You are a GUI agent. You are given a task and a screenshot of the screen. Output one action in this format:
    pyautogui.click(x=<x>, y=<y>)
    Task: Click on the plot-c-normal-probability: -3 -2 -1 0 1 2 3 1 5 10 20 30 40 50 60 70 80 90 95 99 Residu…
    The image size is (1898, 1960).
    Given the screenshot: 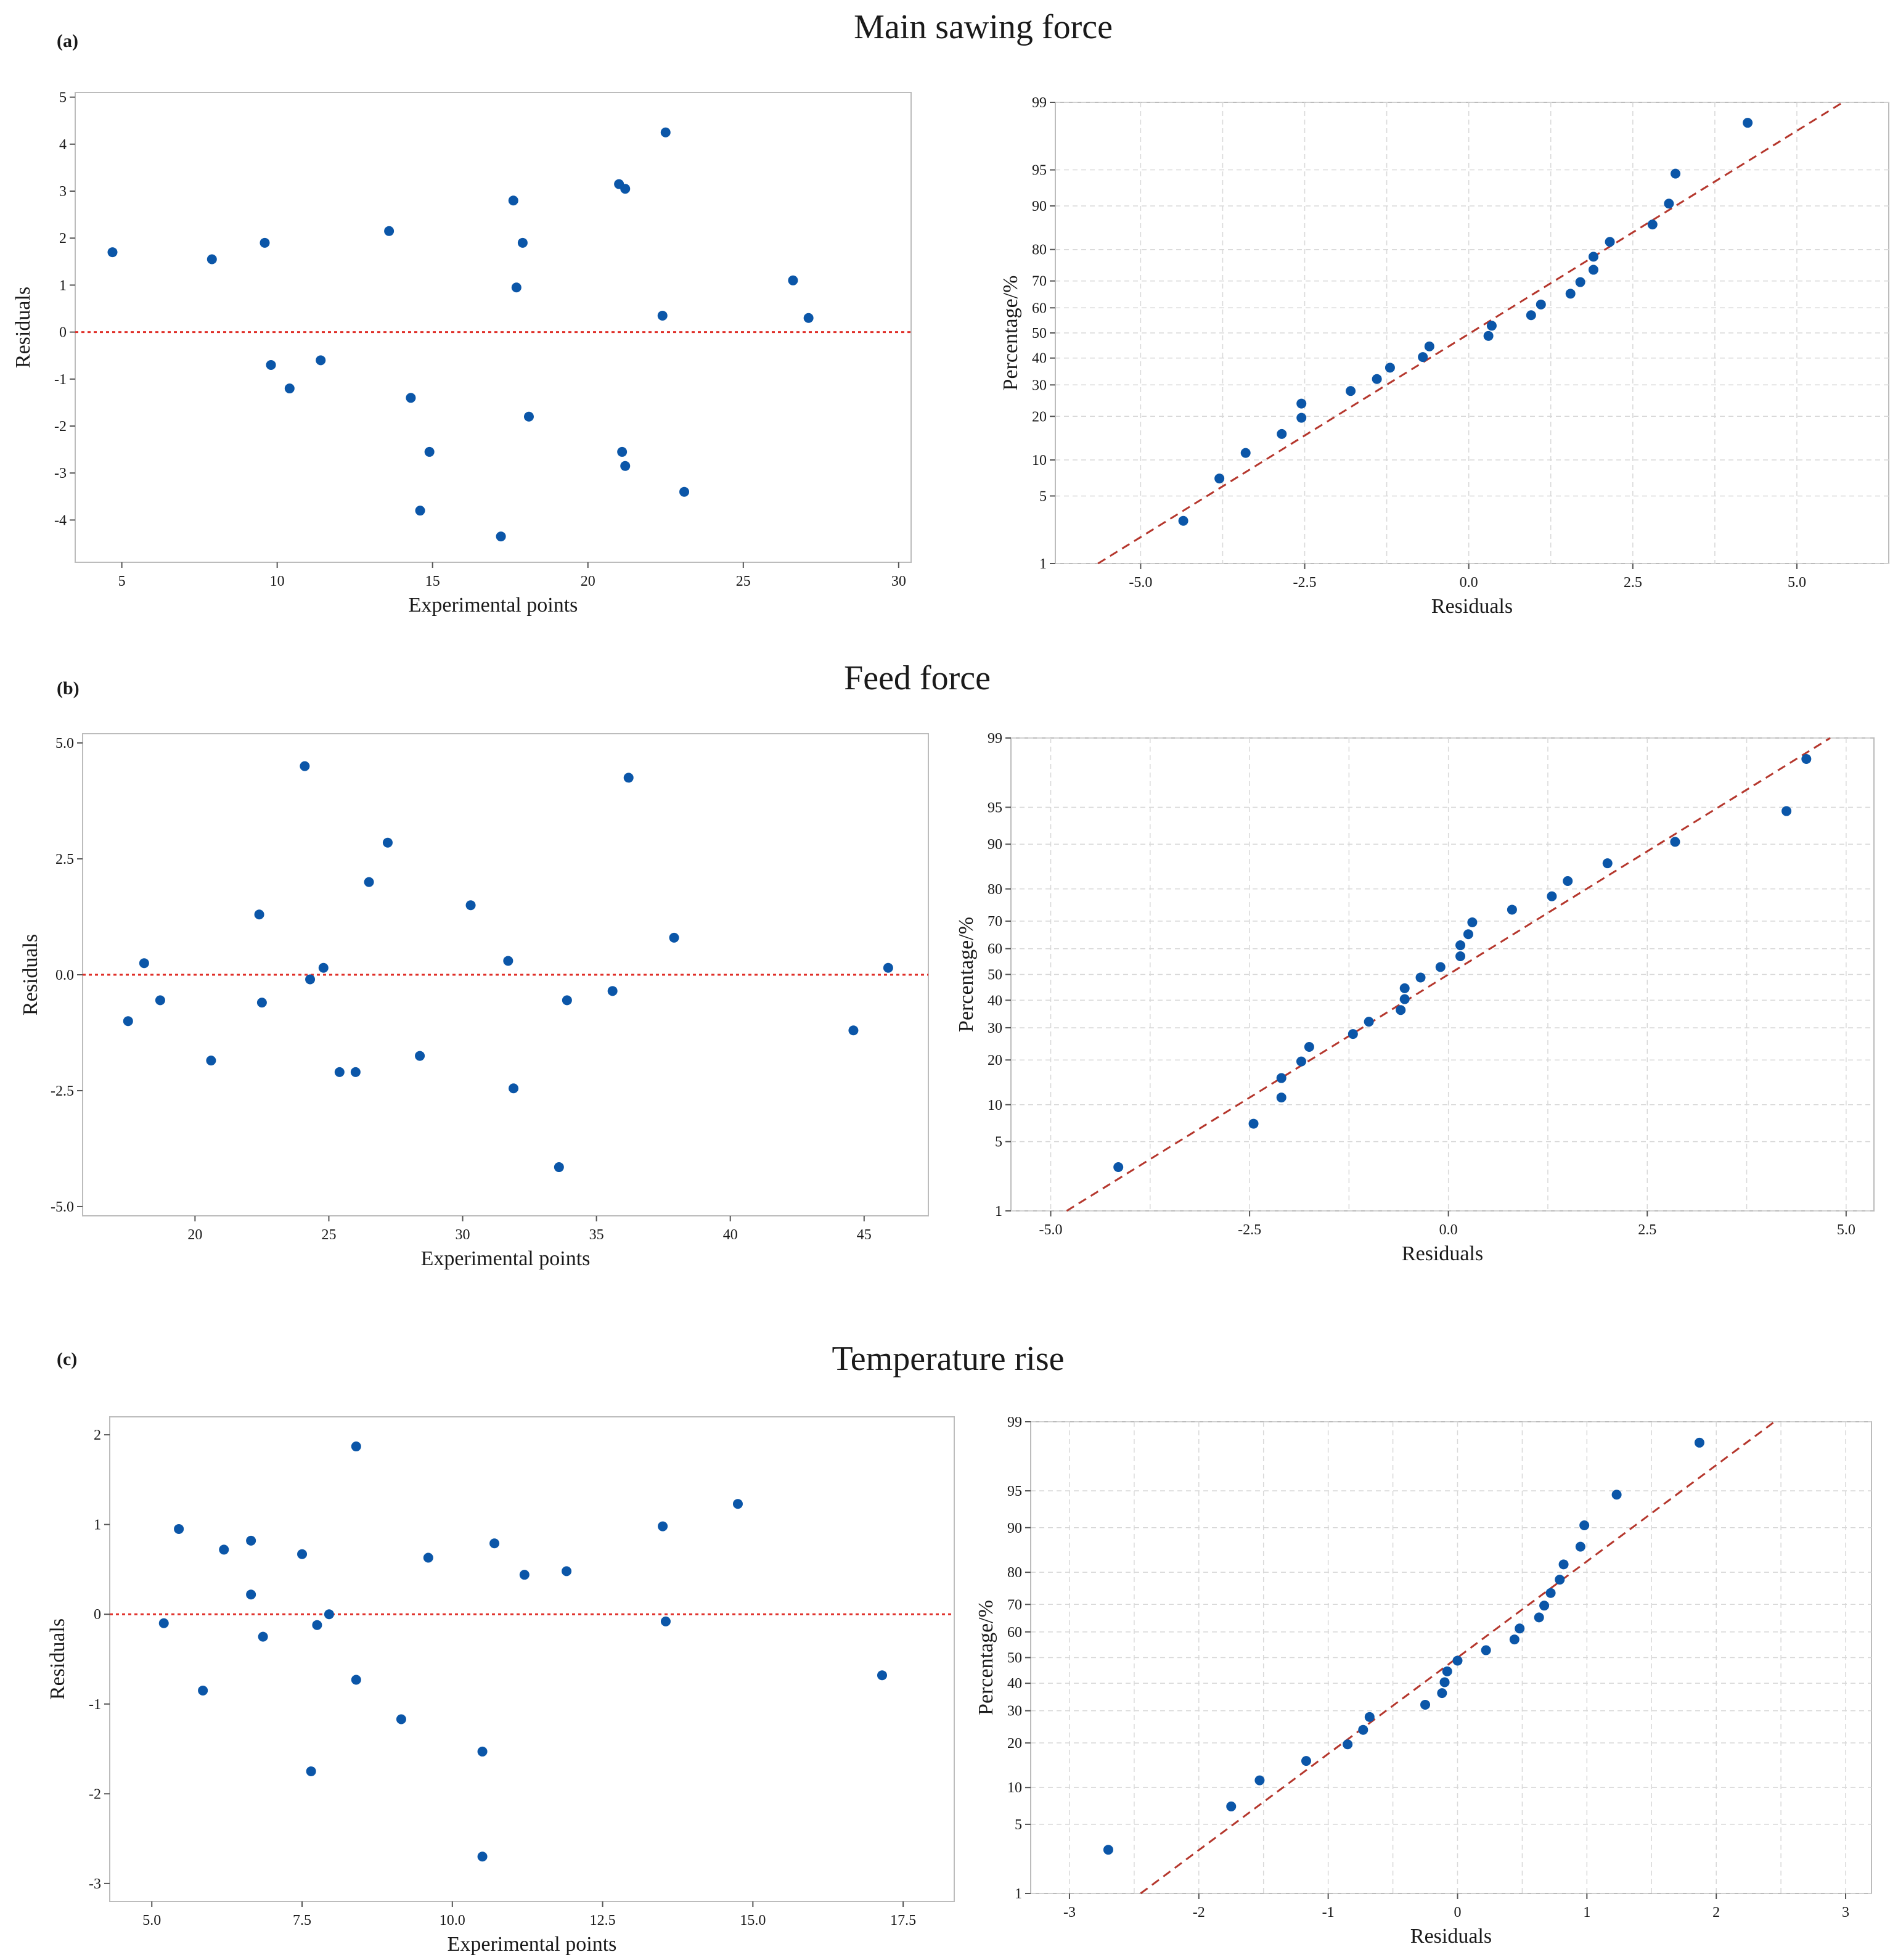 What is the action you would take?
    pyautogui.click(x=1423, y=1681)
    